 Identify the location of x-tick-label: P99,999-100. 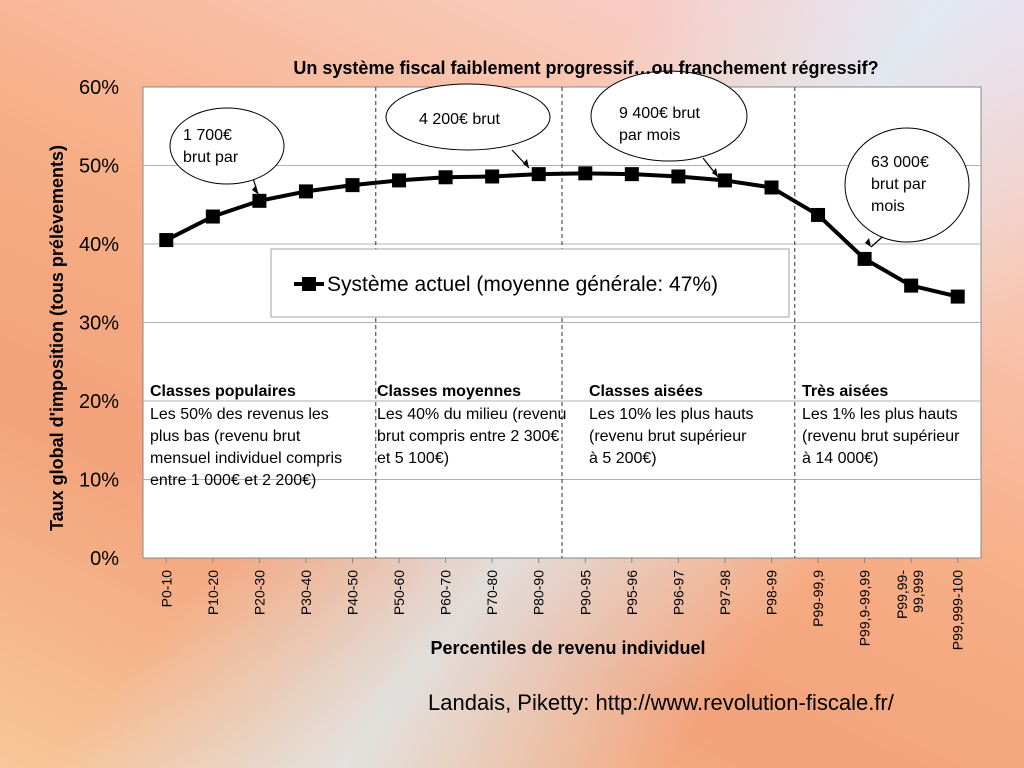
(958, 610).